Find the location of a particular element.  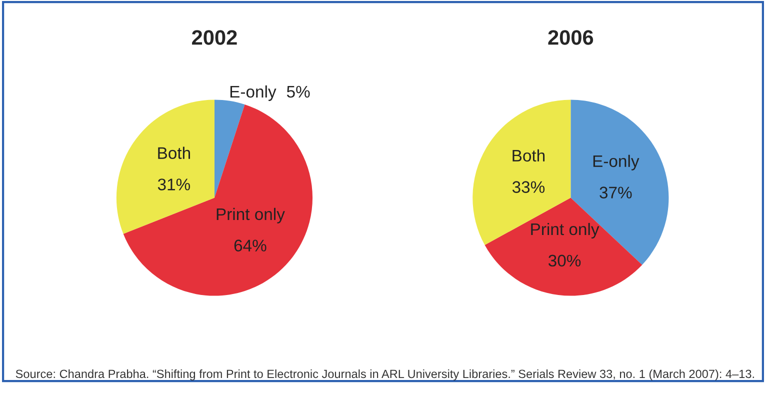

chart-title: 2002 is located at coordinates (214, 37).